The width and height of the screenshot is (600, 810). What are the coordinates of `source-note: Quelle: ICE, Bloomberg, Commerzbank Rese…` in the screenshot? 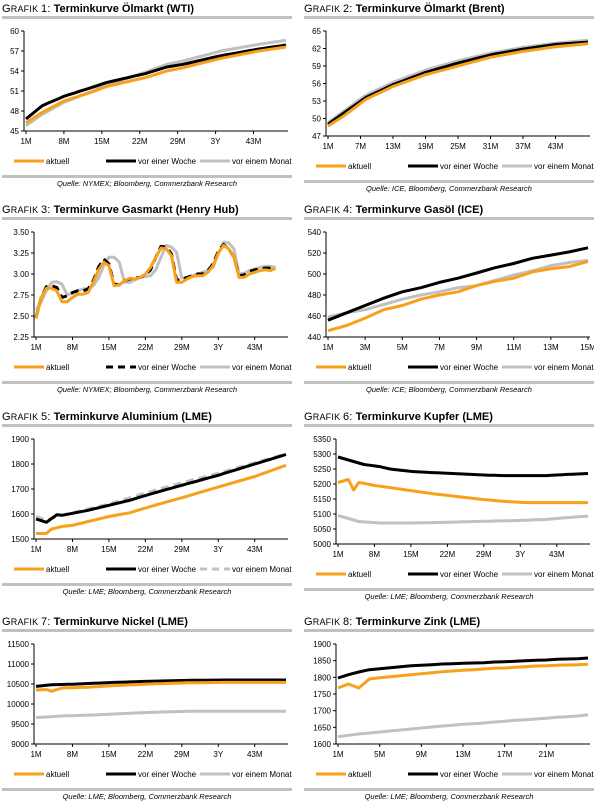 It's located at (449, 188).